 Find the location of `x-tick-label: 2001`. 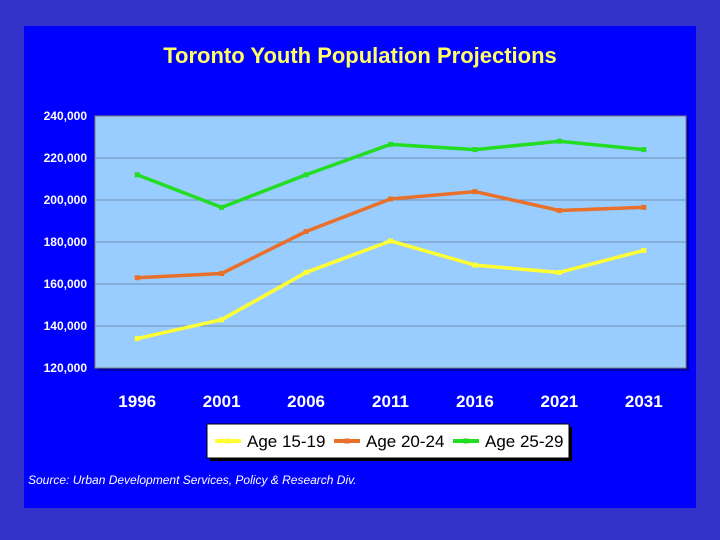

x-tick-label: 2001 is located at coordinates (222, 401).